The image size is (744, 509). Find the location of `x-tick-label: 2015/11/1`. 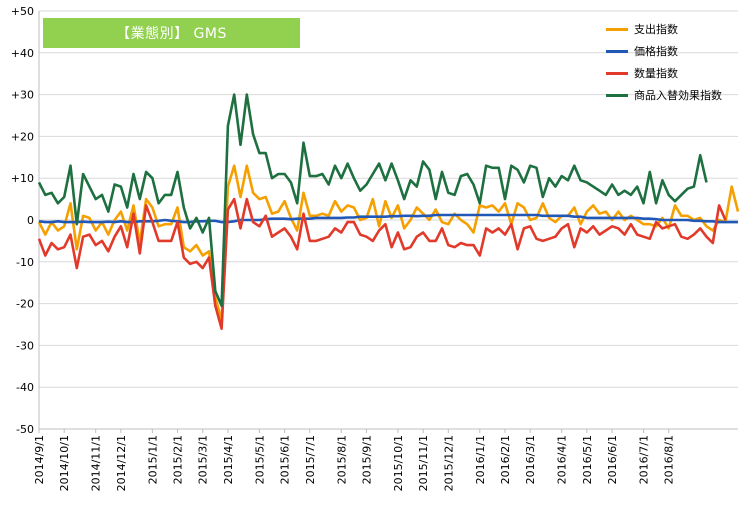

x-tick-label: 2015/11/1 is located at coordinates (423, 463).